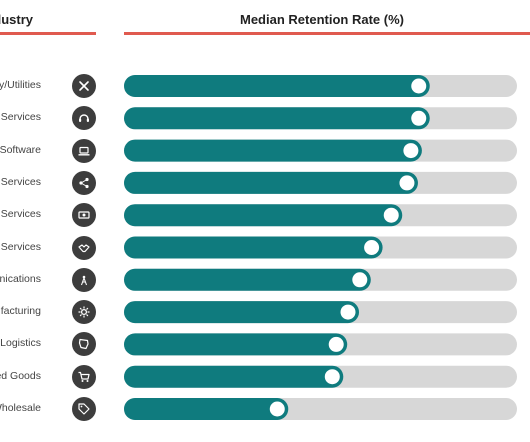  Describe the element at coordinates (84, 86) in the screenshot. I see `tools-icon` at that location.